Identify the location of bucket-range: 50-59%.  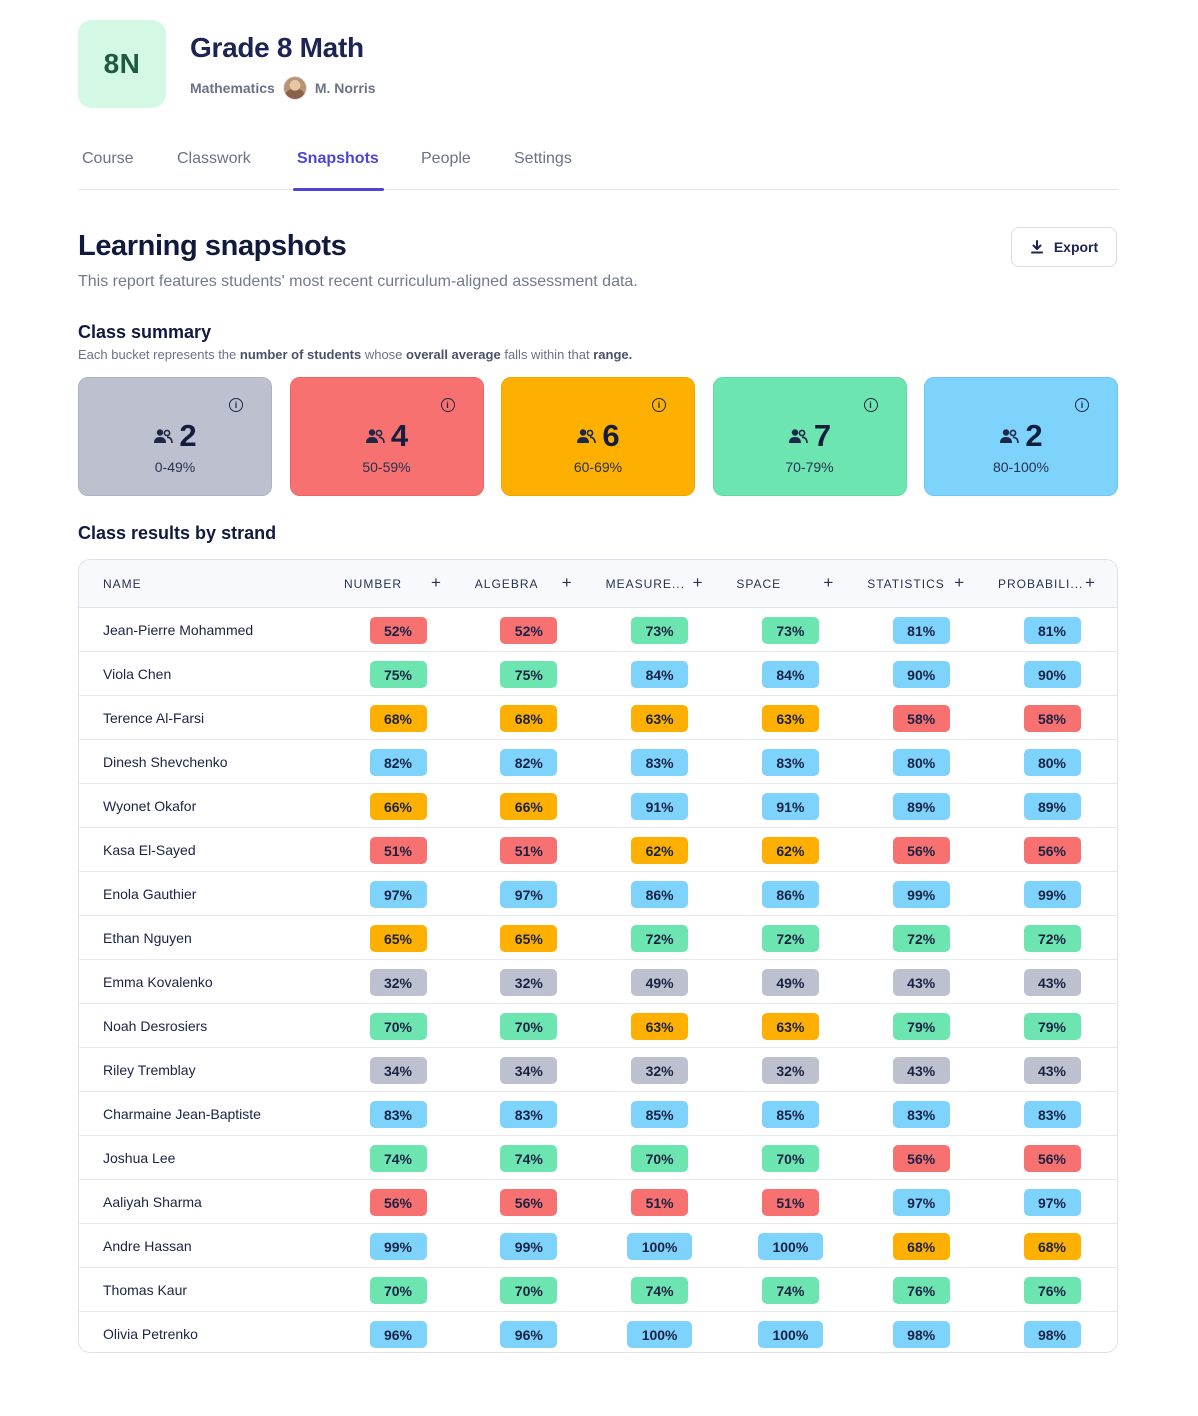
(386, 467).